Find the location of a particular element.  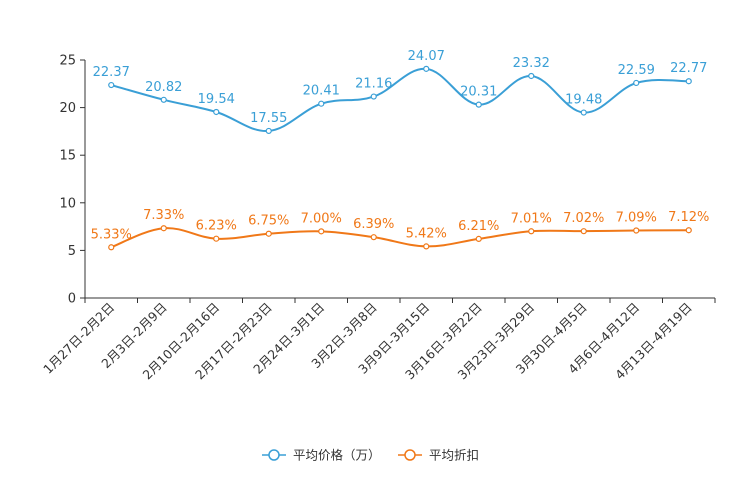

legend-label: 平均价格（万） is located at coordinates (337, 455).